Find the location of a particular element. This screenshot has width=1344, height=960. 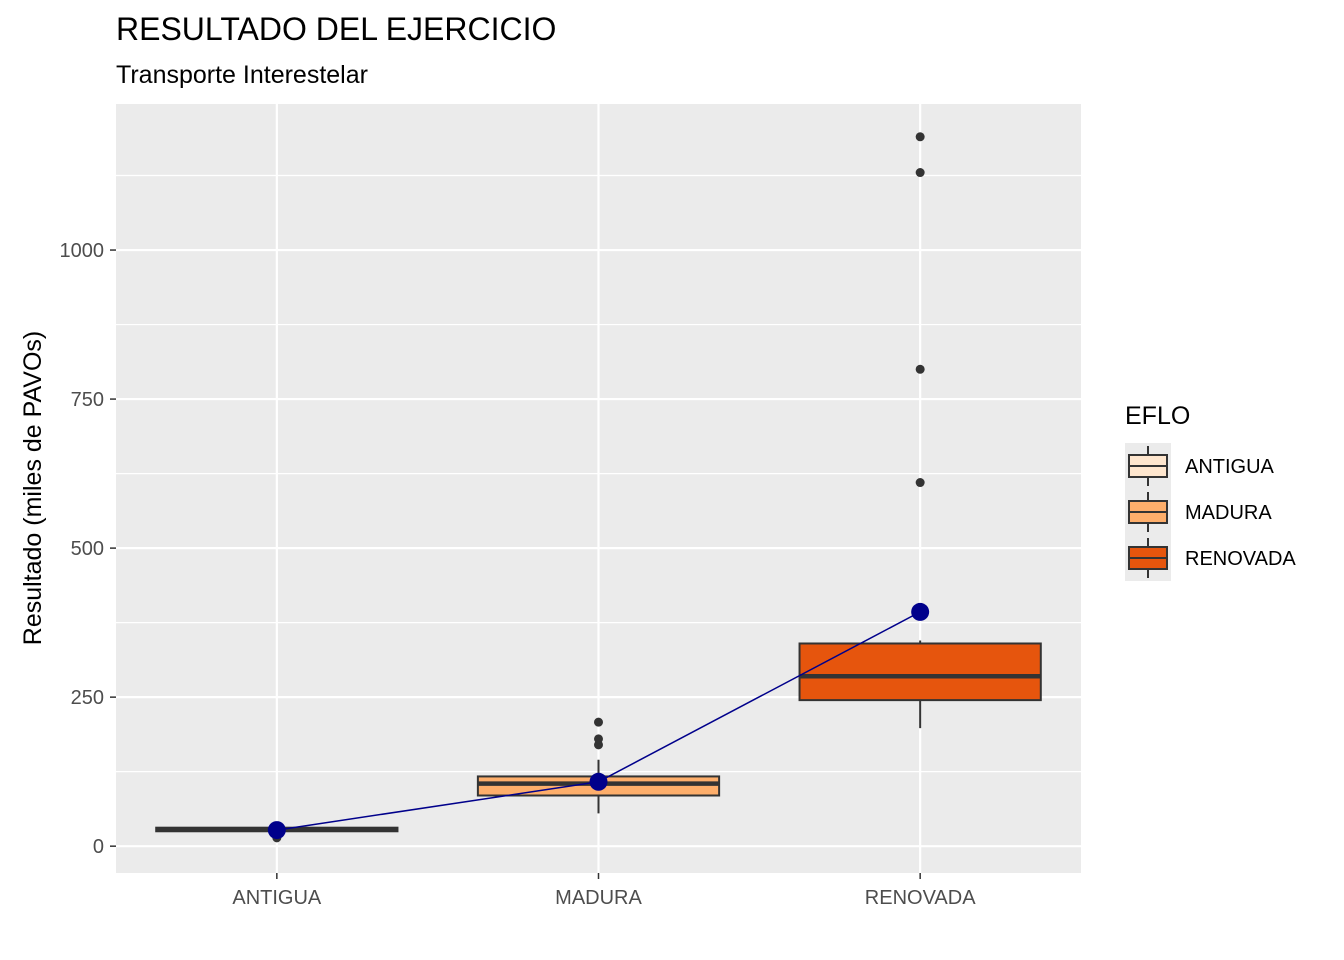

y-tick-label: 500 is located at coordinates (87, 549).